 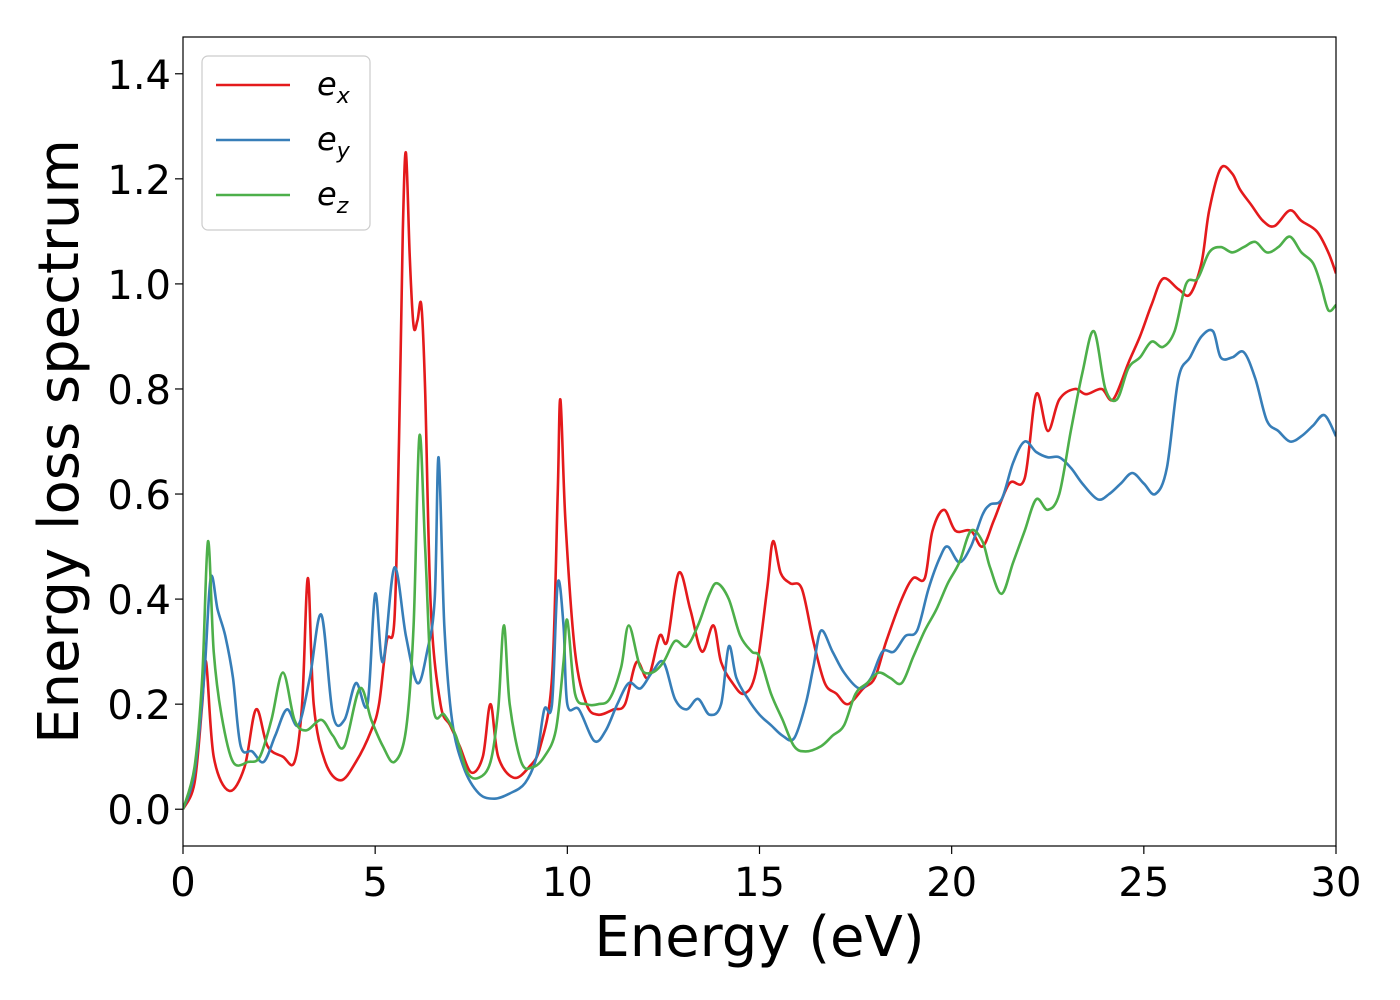 I want to click on y-tick-label: 1.2, so click(x=139, y=181).